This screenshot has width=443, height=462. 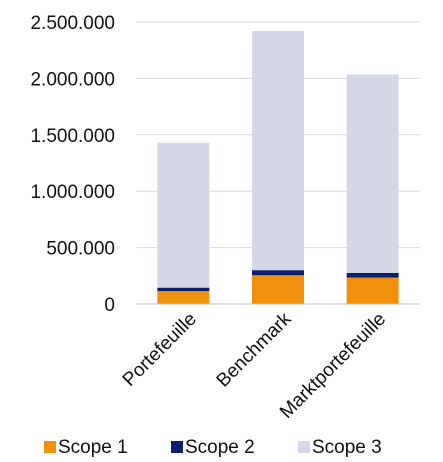 I want to click on bar-scope-1-portefeuille, so click(x=183, y=297).